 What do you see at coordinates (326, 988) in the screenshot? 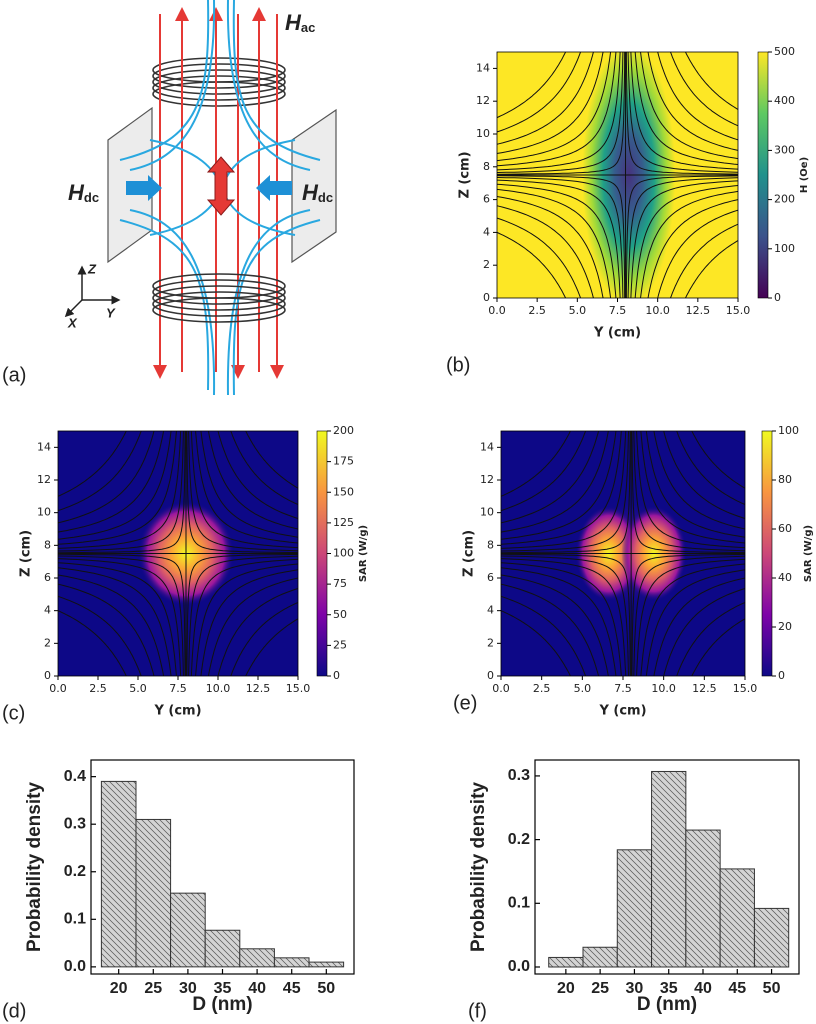
I see `x-tick-label: 50` at bounding box center [326, 988].